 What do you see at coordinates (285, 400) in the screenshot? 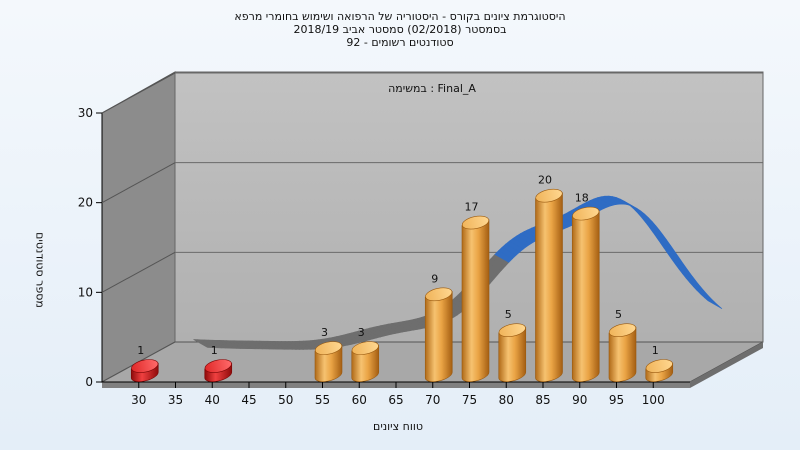
I see `x-tick-label: 50` at bounding box center [285, 400].